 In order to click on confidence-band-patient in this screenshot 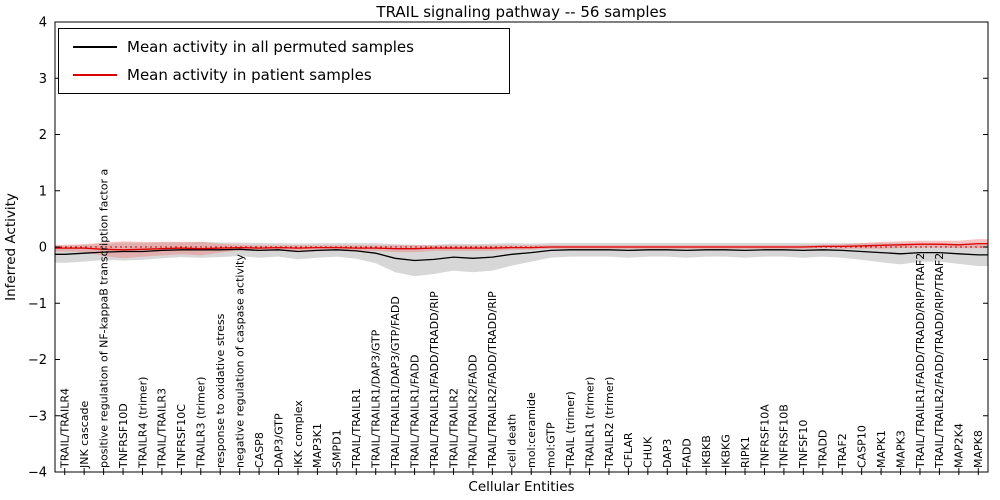, I will do `click(521, 249)`.